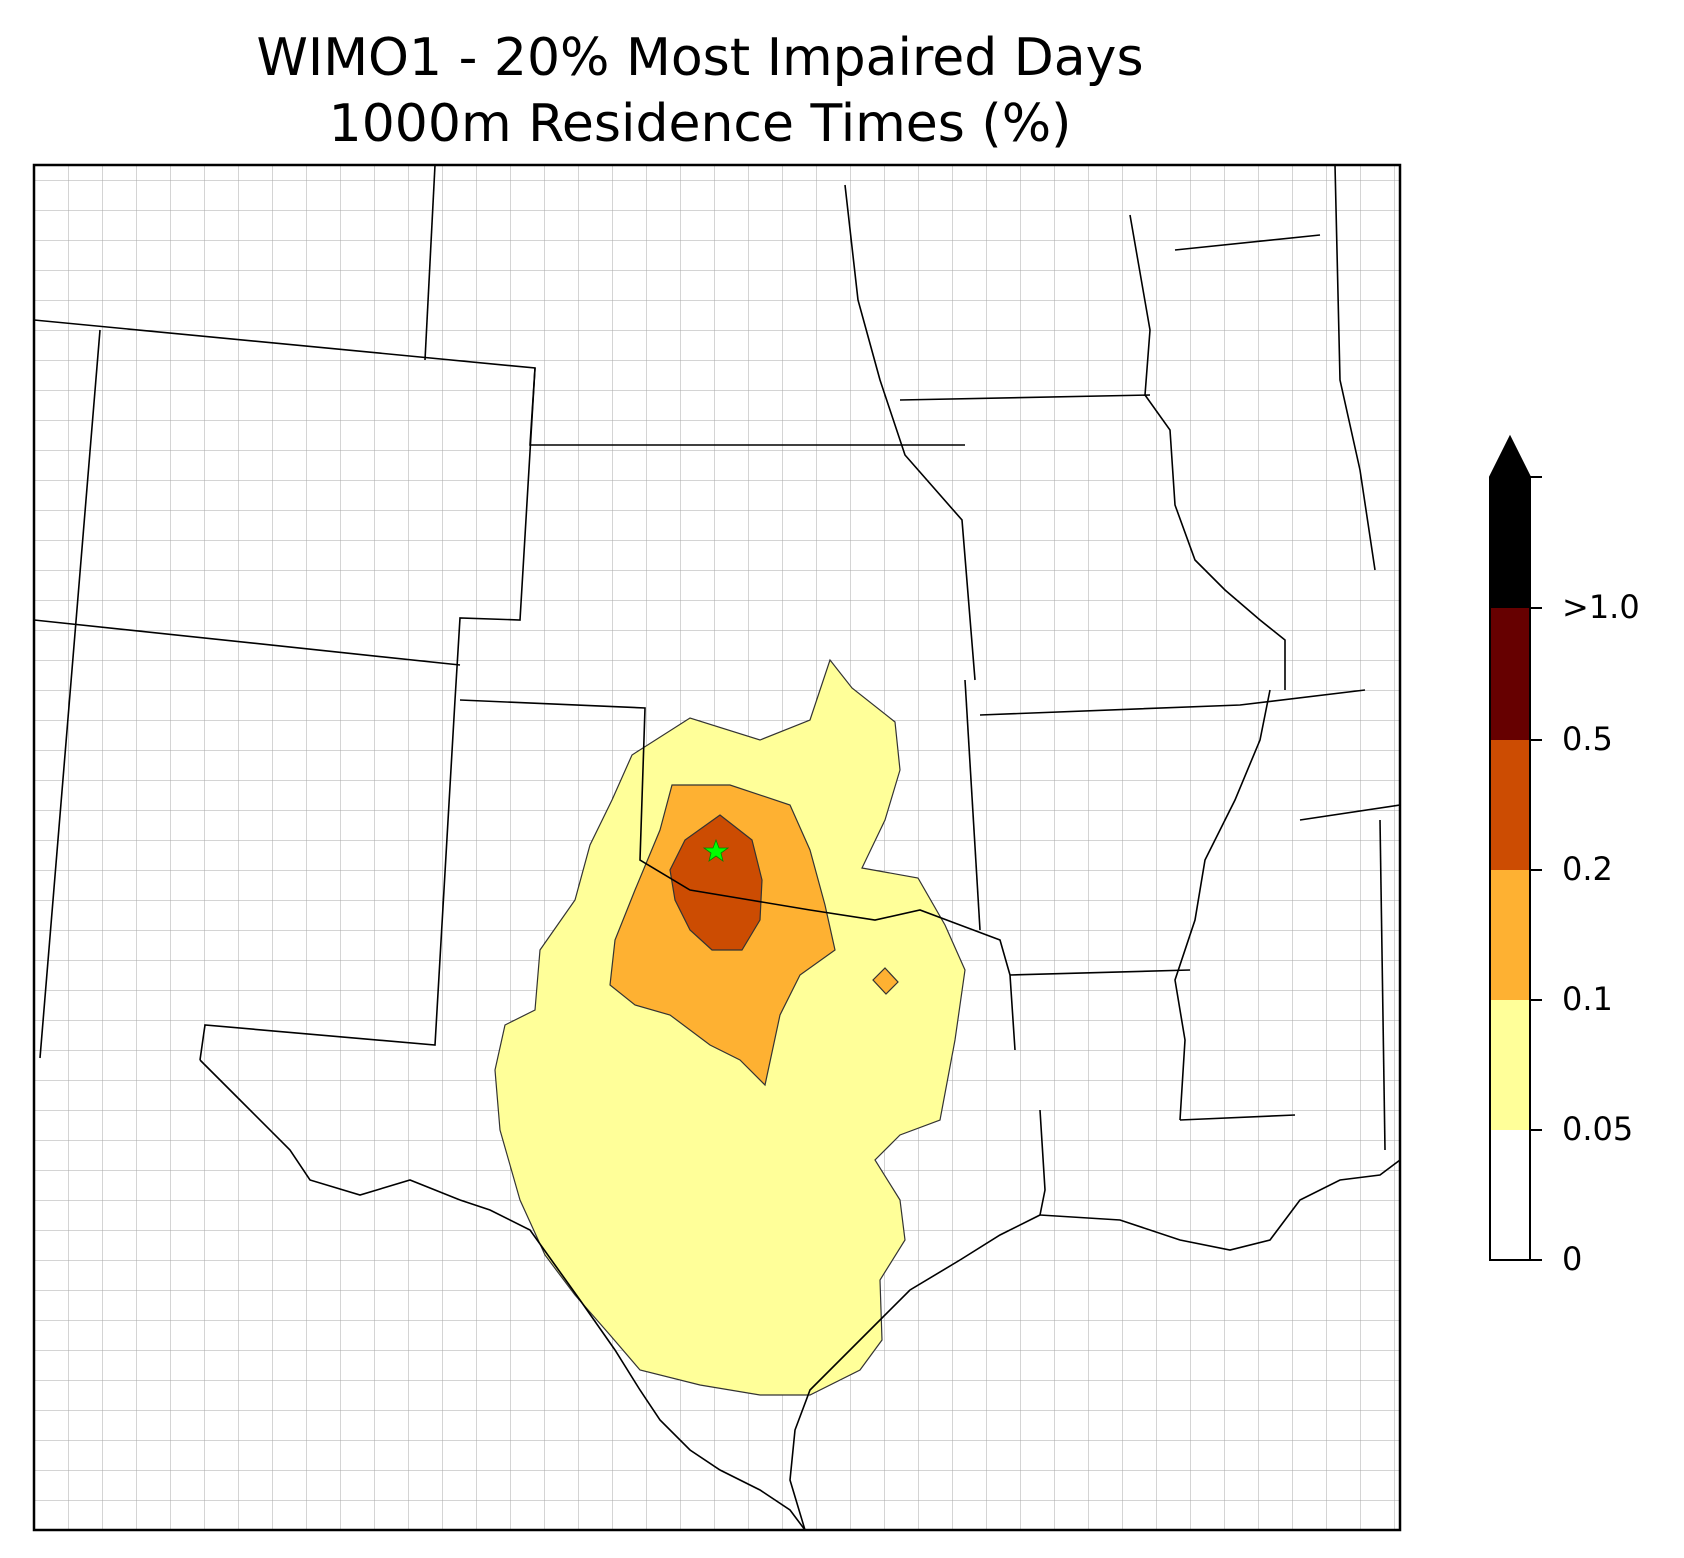  I want to click on contour-0.1-small, so click(885, 981).